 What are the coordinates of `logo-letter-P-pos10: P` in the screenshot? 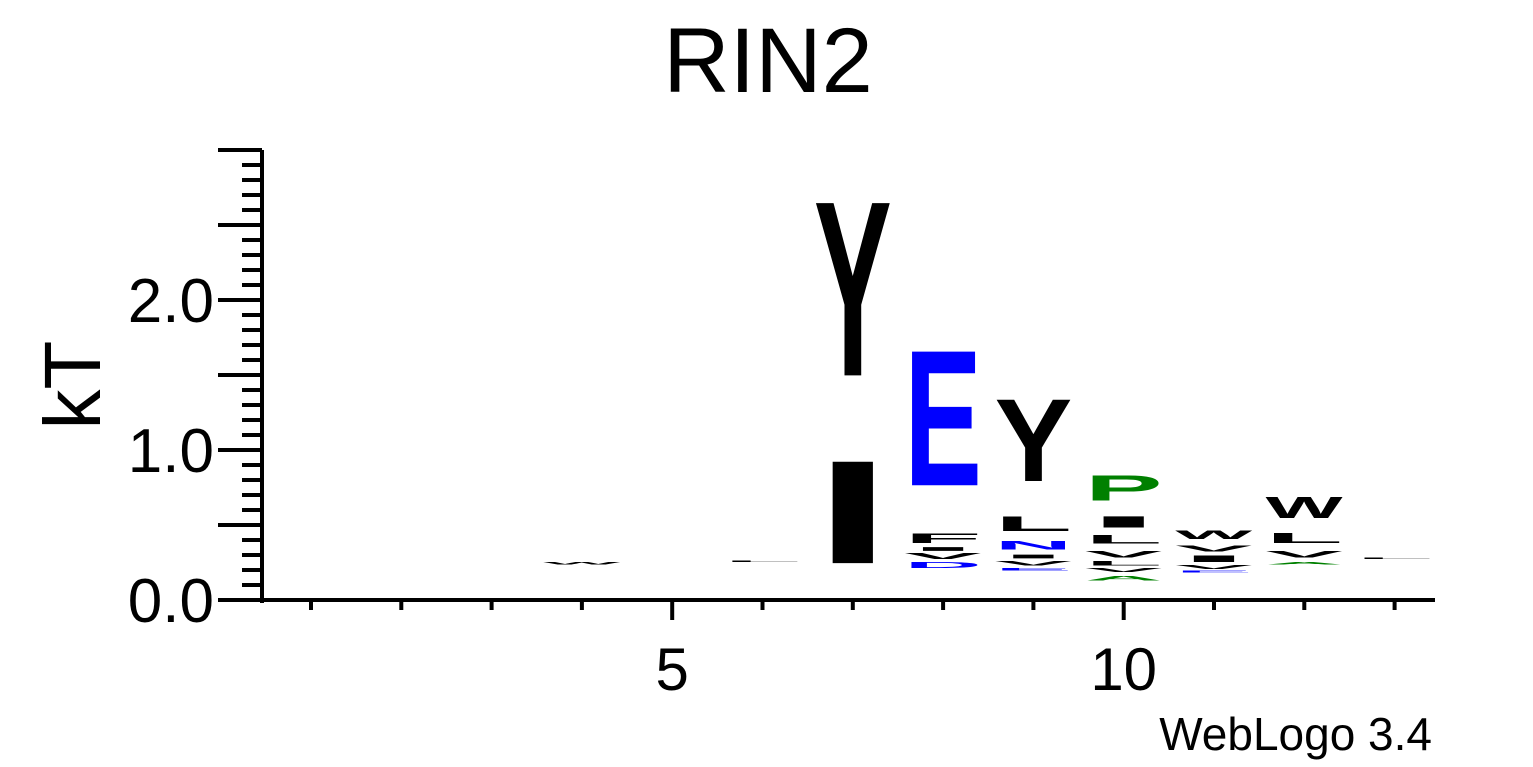 It's located at (1124, 488).